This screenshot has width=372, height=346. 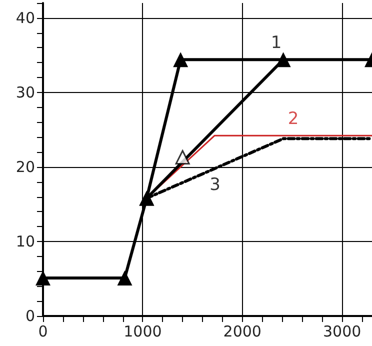 I want to click on series-label: 3, so click(x=215, y=184).